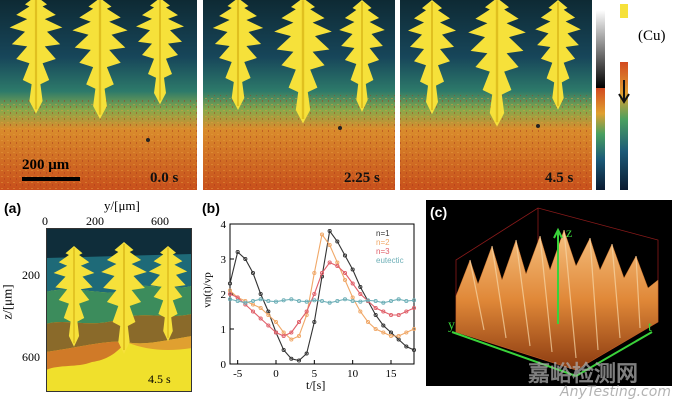 Image resolution: width=680 pixels, height=408 pixels. What do you see at coordinates (315, 374) in the screenshot?
I see `x-tick-label: 5` at bounding box center [315, 374].